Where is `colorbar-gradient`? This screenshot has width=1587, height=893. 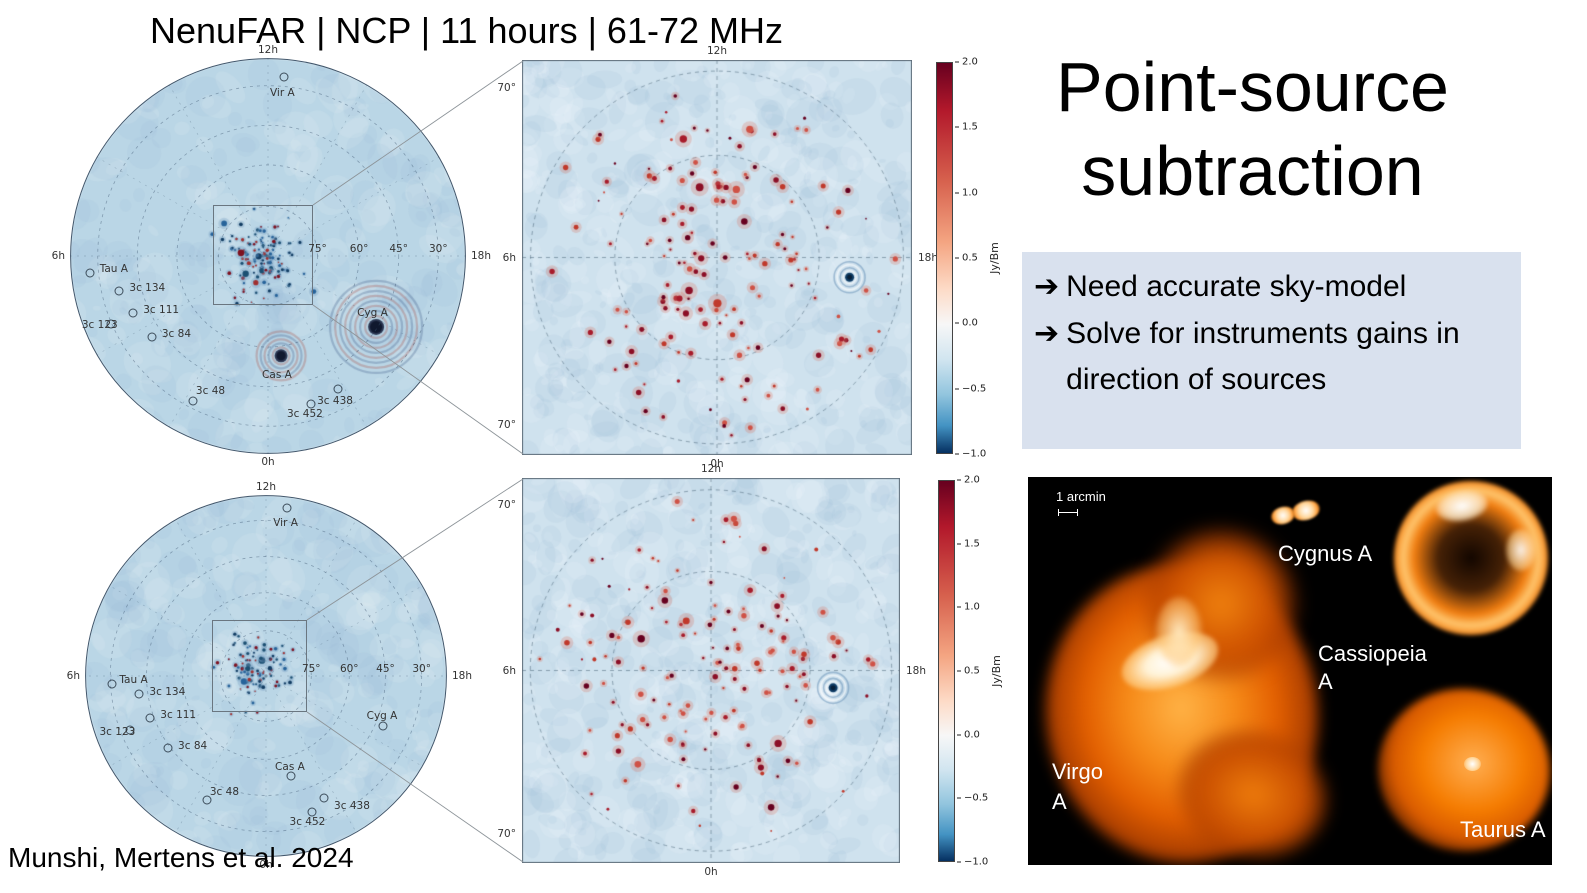
colorbar-gradient is located at coordinates (946, 671).